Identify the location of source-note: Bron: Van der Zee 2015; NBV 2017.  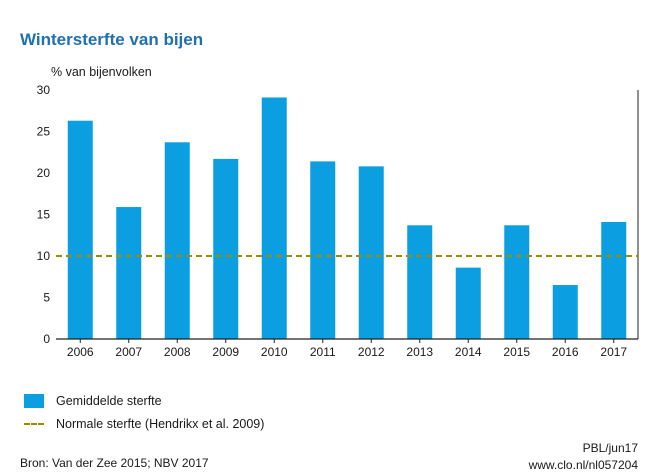
(114, 463).